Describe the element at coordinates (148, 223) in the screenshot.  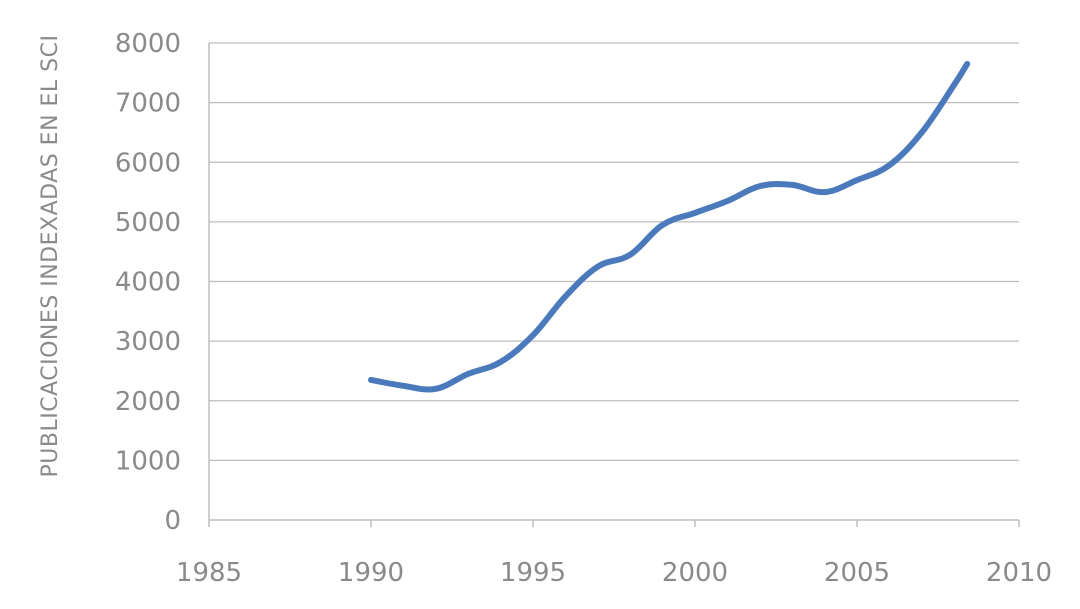
I see `y-tick-label: 5000` at that location.